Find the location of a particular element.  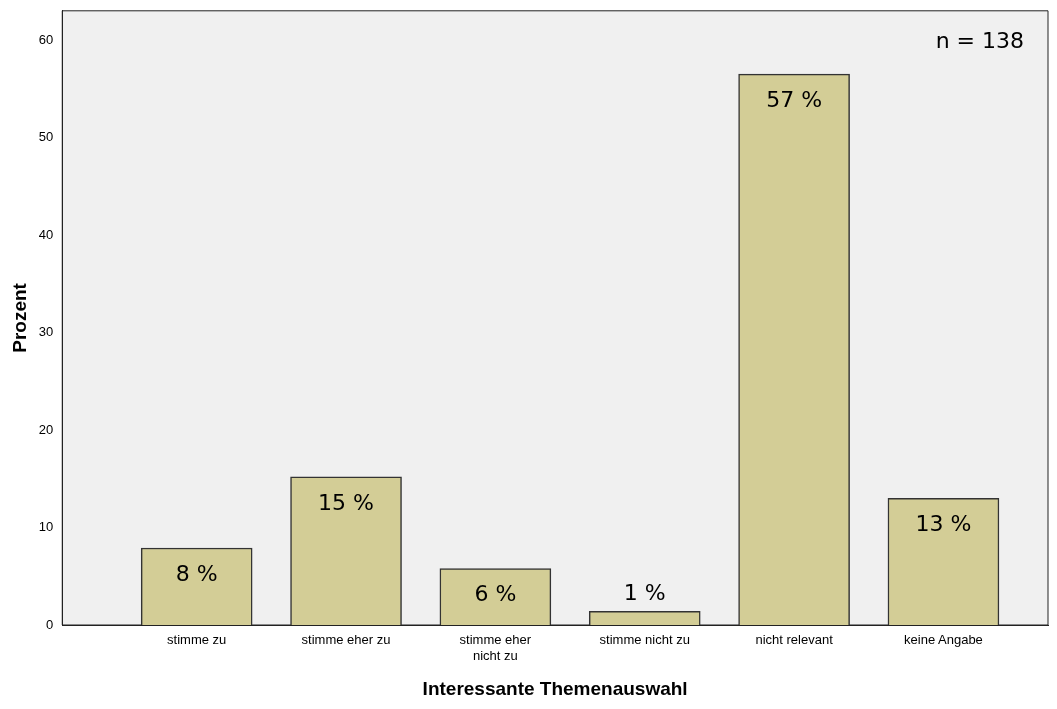

y-tick-label: 0 is located at coordinates (50, 624).